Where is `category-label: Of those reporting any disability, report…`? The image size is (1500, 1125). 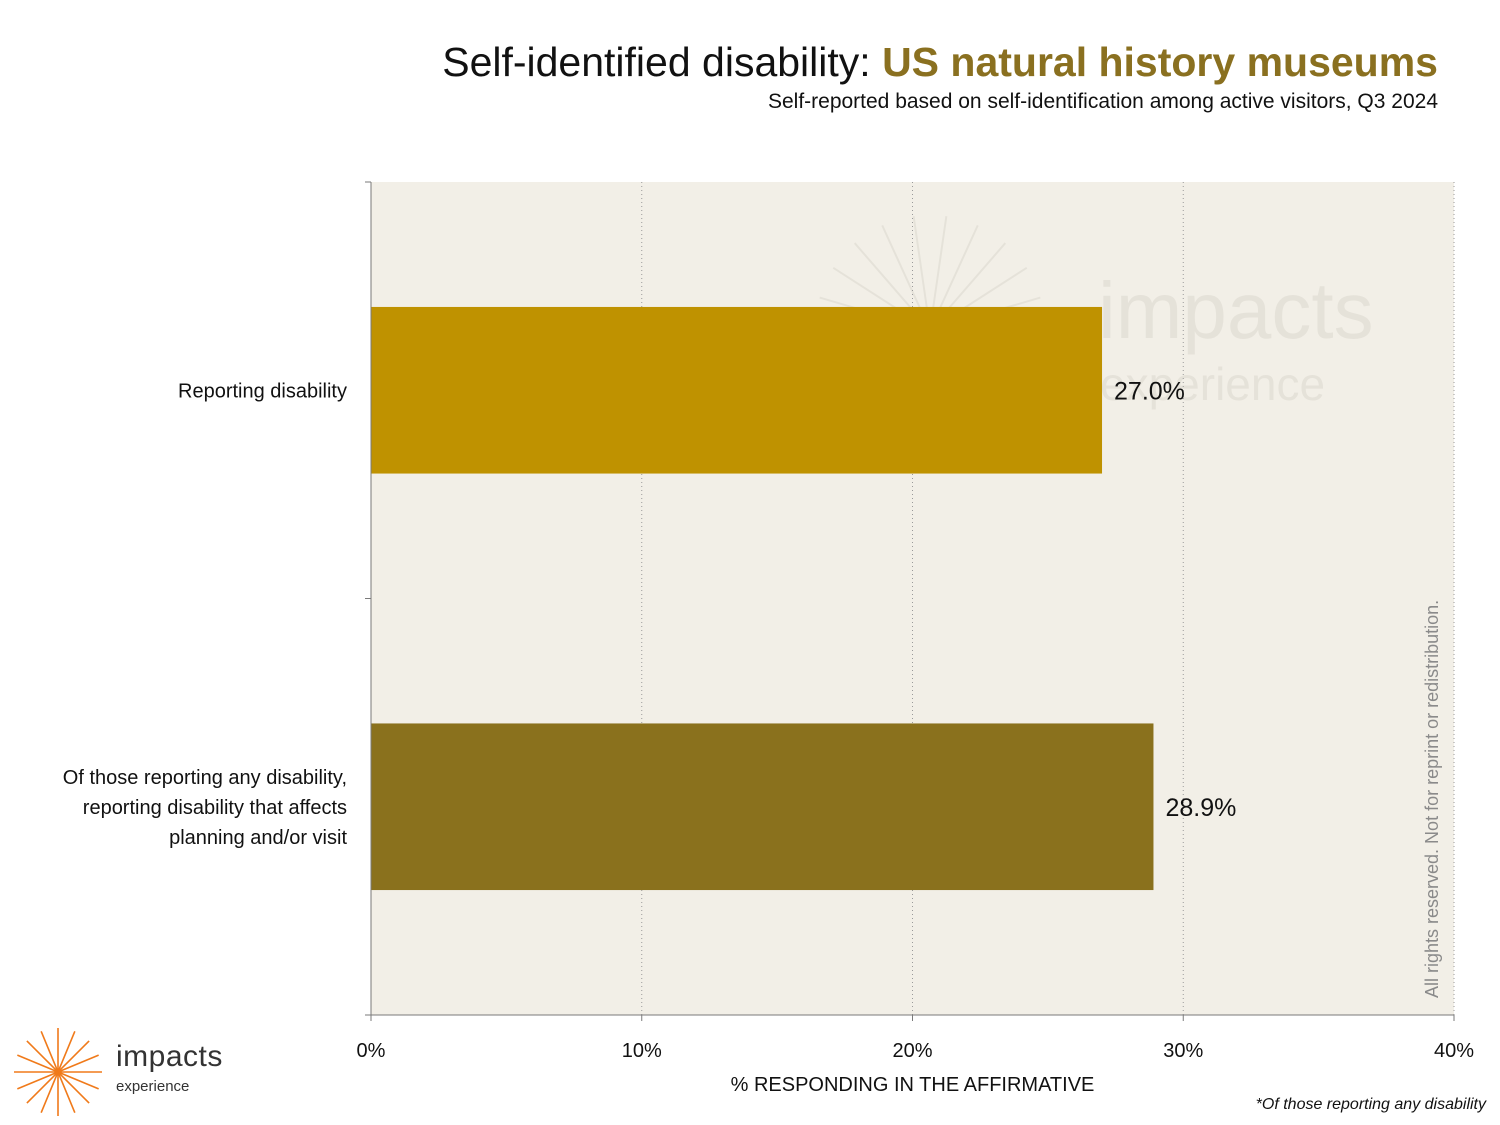
category-label: Of those reporting any disability, report… is located at coordinates (205, 808).